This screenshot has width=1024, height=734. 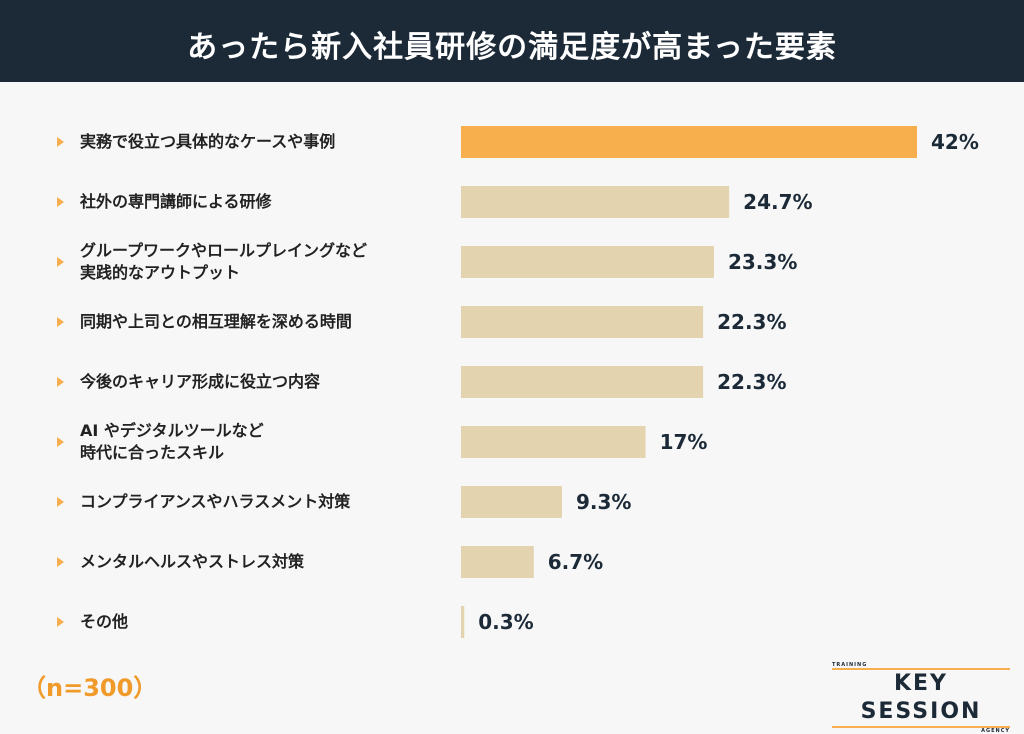 I want to click on logo-name: KEY SESSION, so click(x=921, y=698).